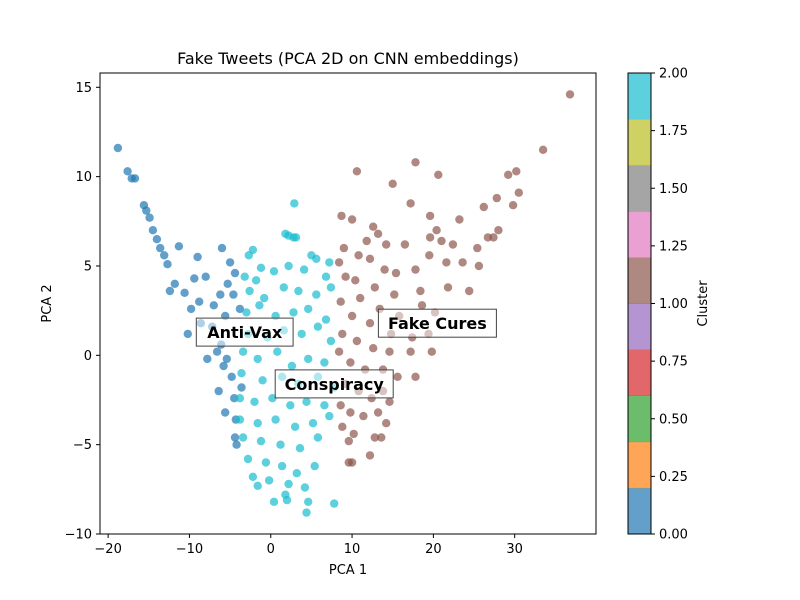  Describe the element at coordinates (88, 356) in the screenshot. I see `y-tick-label: 0` at that location.